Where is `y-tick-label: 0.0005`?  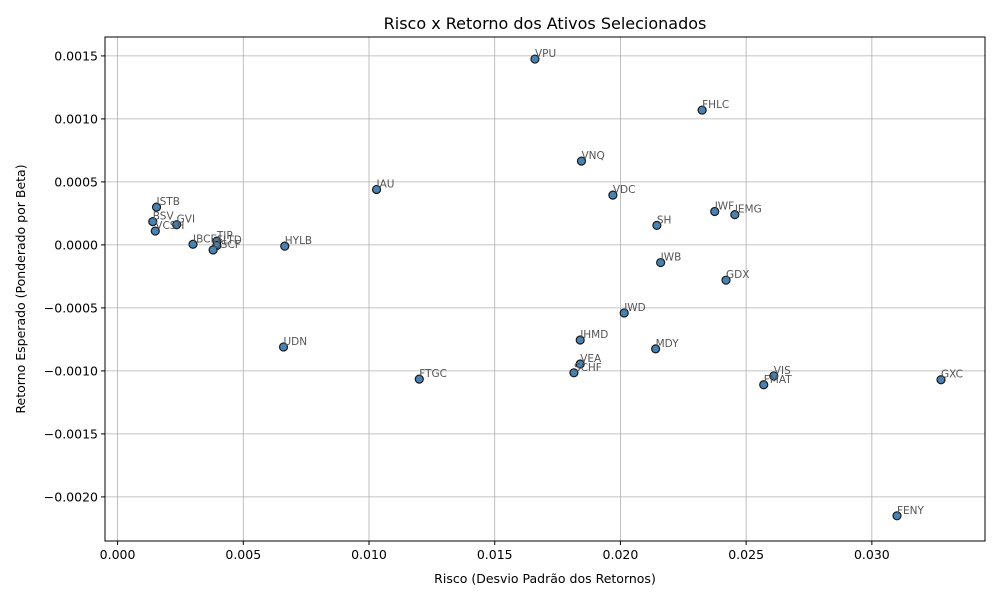
y-tick-label: 0.0005 is located at coordinates (76, 181).